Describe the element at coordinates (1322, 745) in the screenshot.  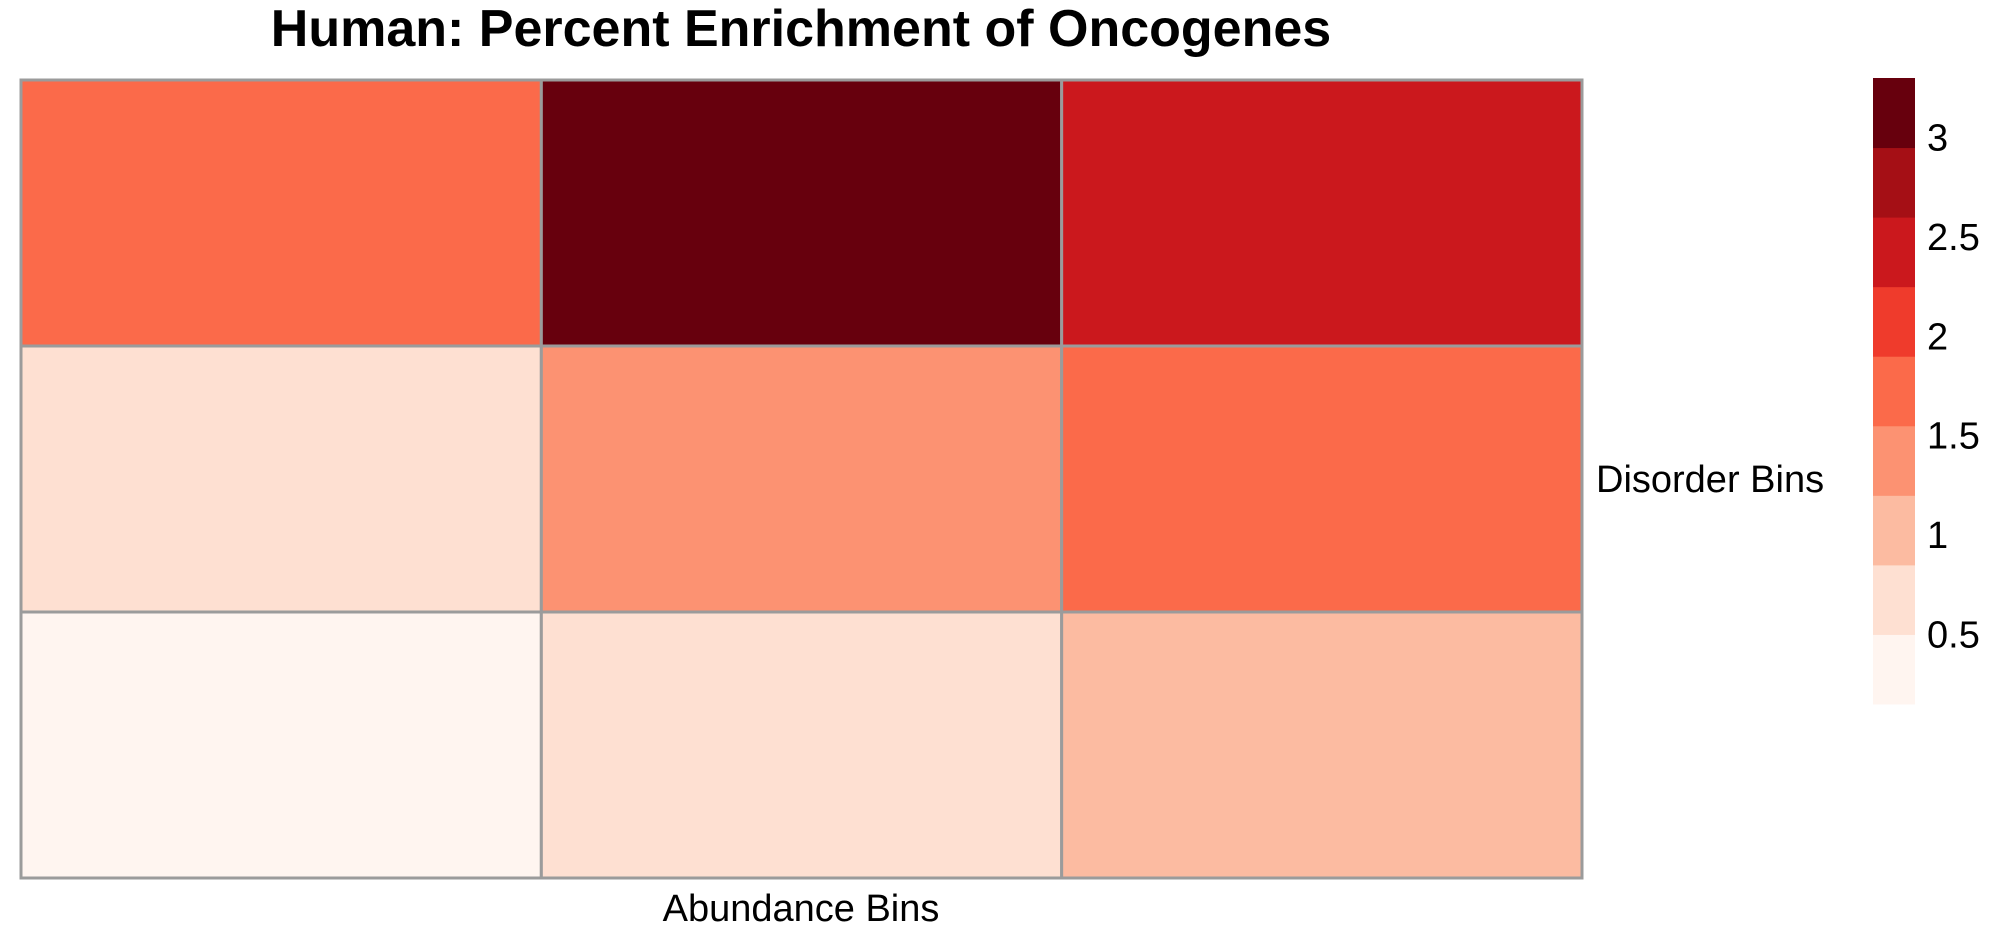
I see `heatmap-cell-r3-c3` at that location.